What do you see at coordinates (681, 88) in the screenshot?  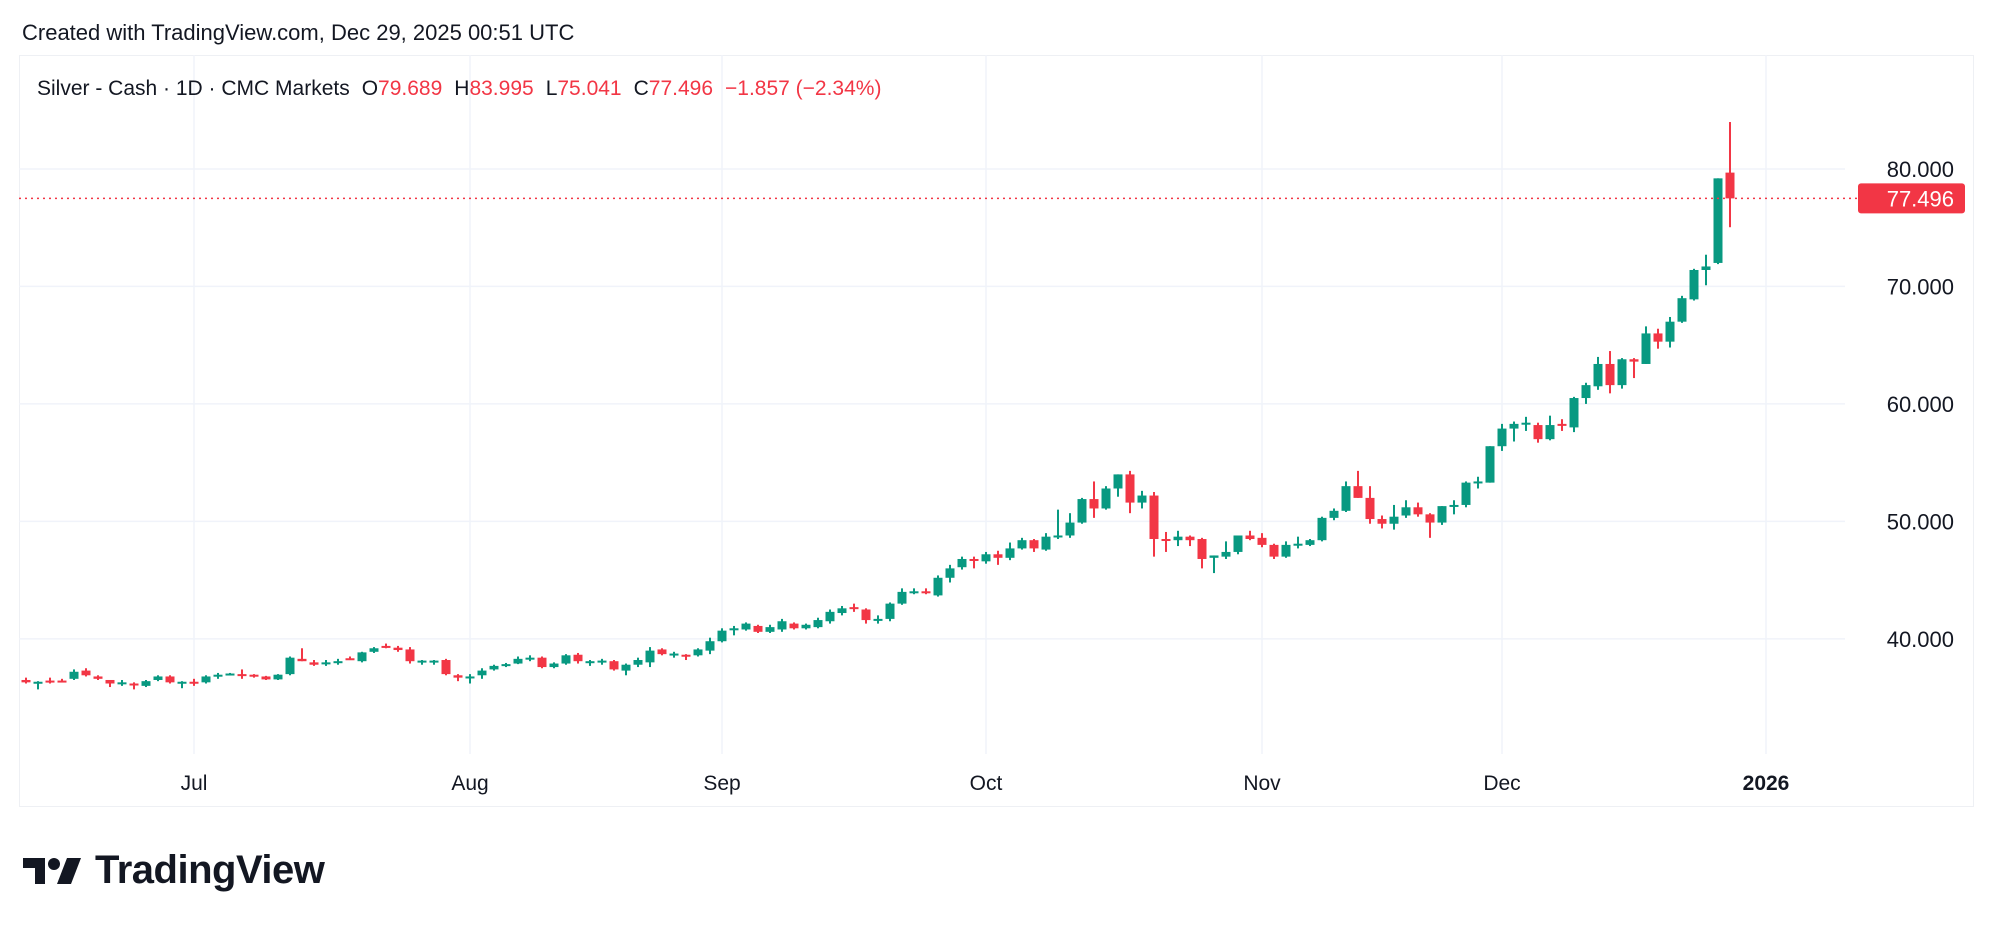 I see `close-value: 77.496` at bounding box center [681, 88].